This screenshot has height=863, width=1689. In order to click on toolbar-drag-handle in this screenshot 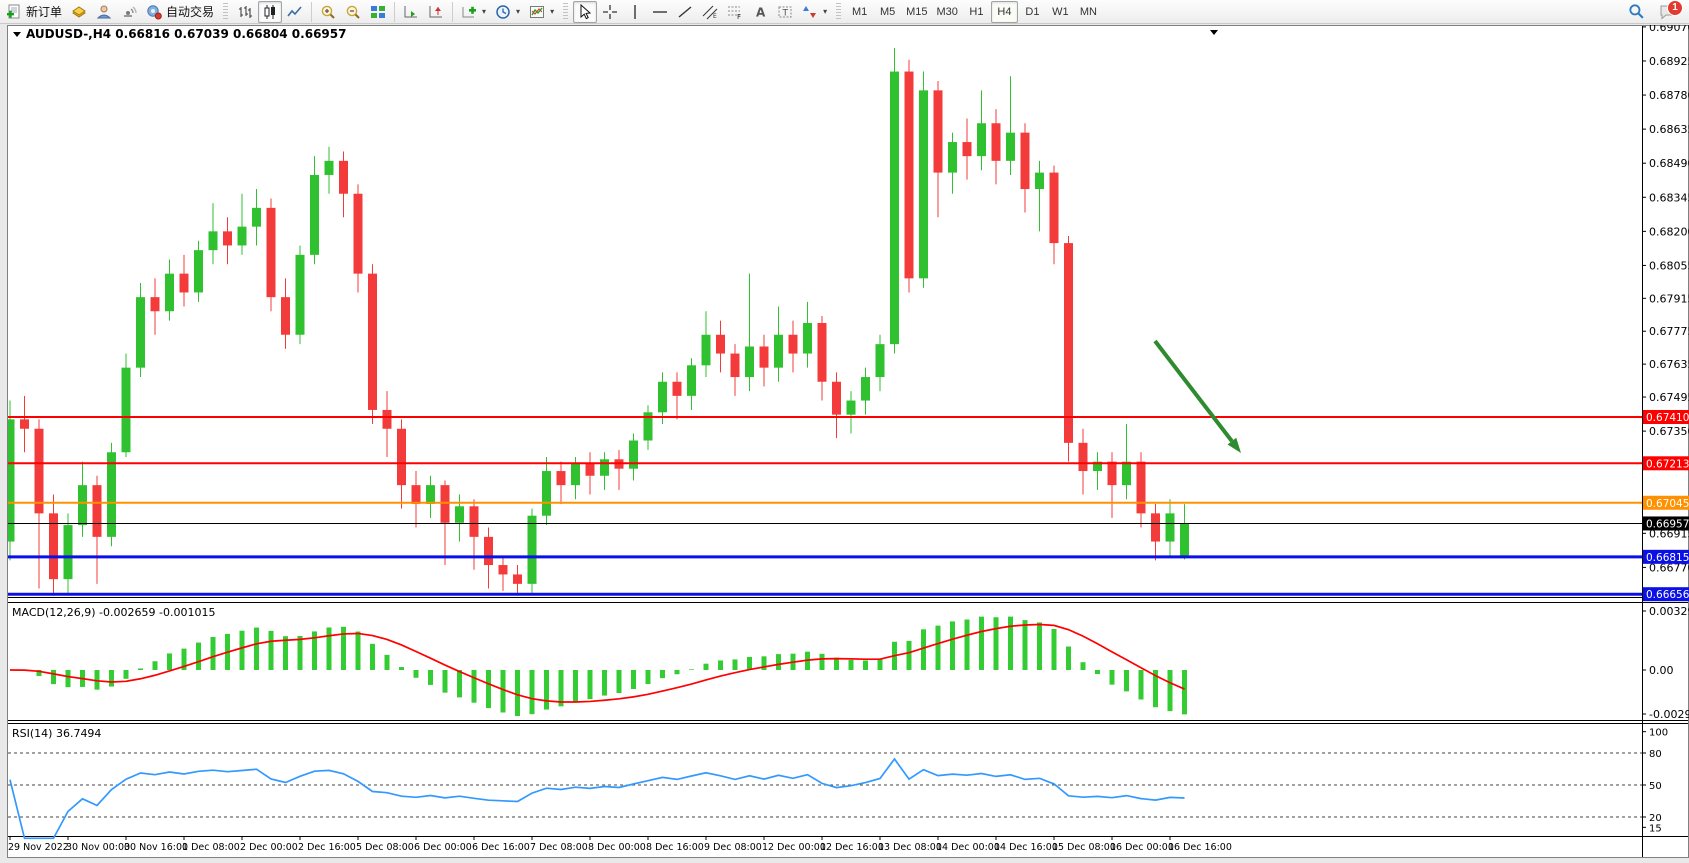, I will do `click(226, 11)`.